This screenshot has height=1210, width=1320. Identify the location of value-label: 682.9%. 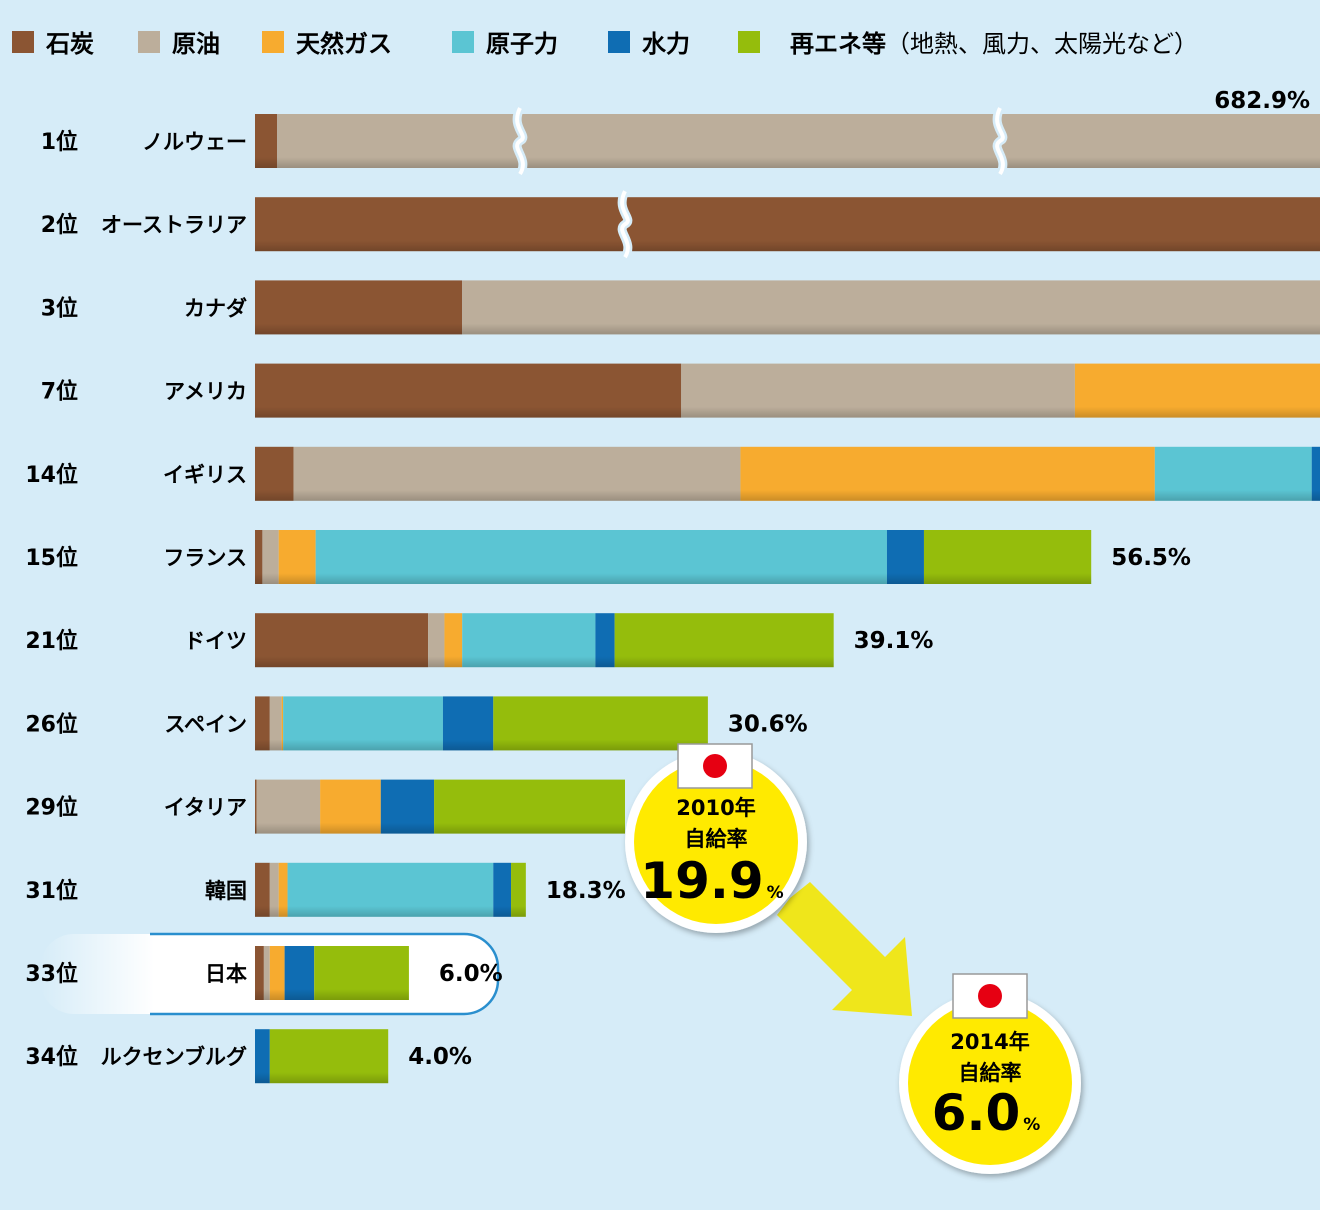
(1262, 101).